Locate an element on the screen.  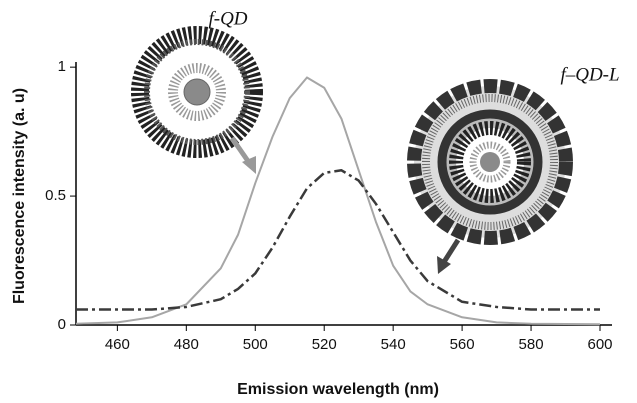
x-tick-label: 500 is located at coordinates (255, 344).